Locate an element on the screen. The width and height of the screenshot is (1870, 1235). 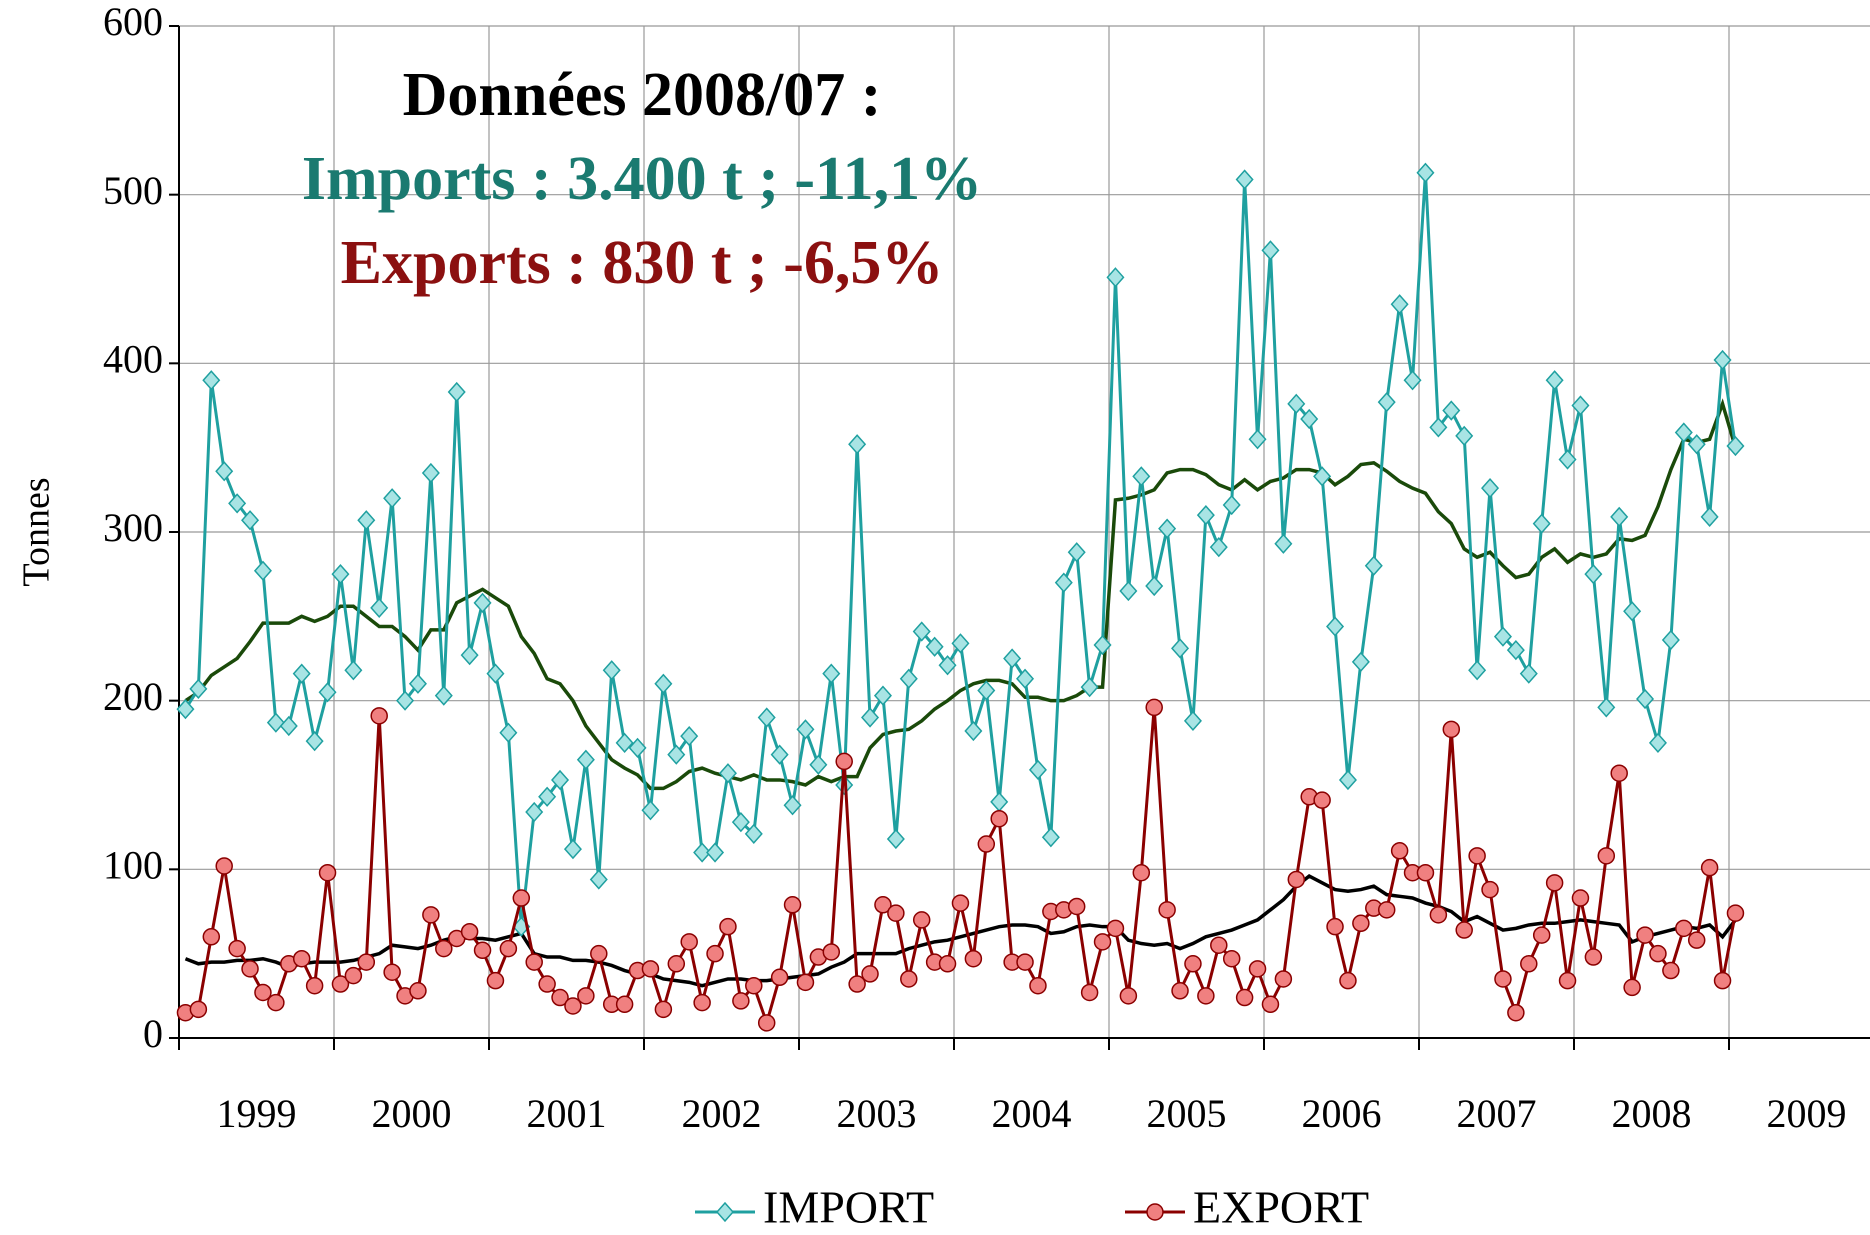
y-tick-label: 400 is located at coordinates (133, 359).